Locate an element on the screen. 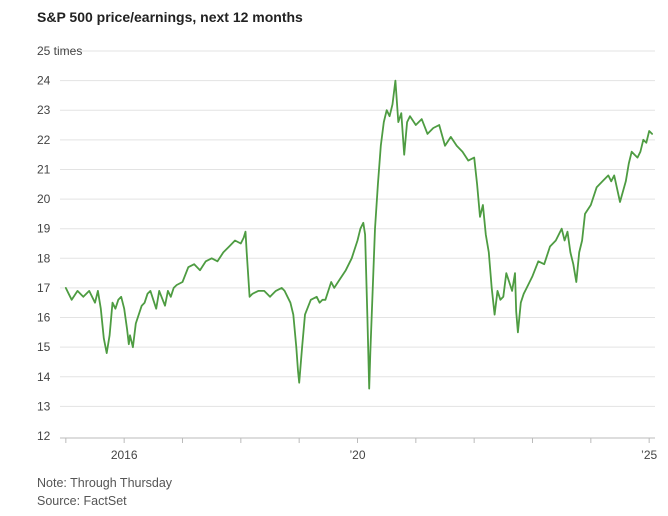 The width and height of the screenshot is (668, 516). y-tick-label: 20 is located at coordinates (44, 199).